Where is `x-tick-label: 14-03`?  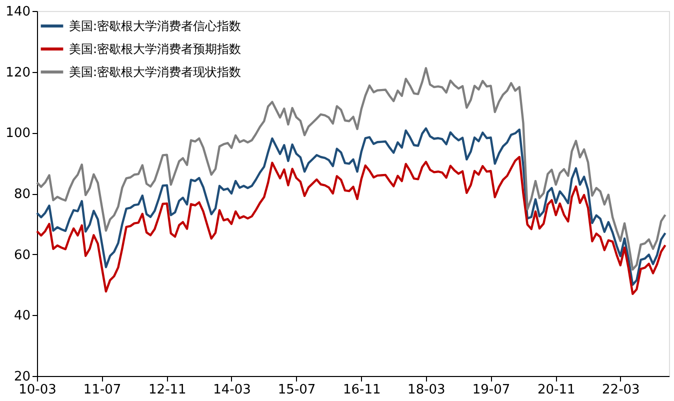 x-tick-label: 14-03 is located at coordinates (232, 390).